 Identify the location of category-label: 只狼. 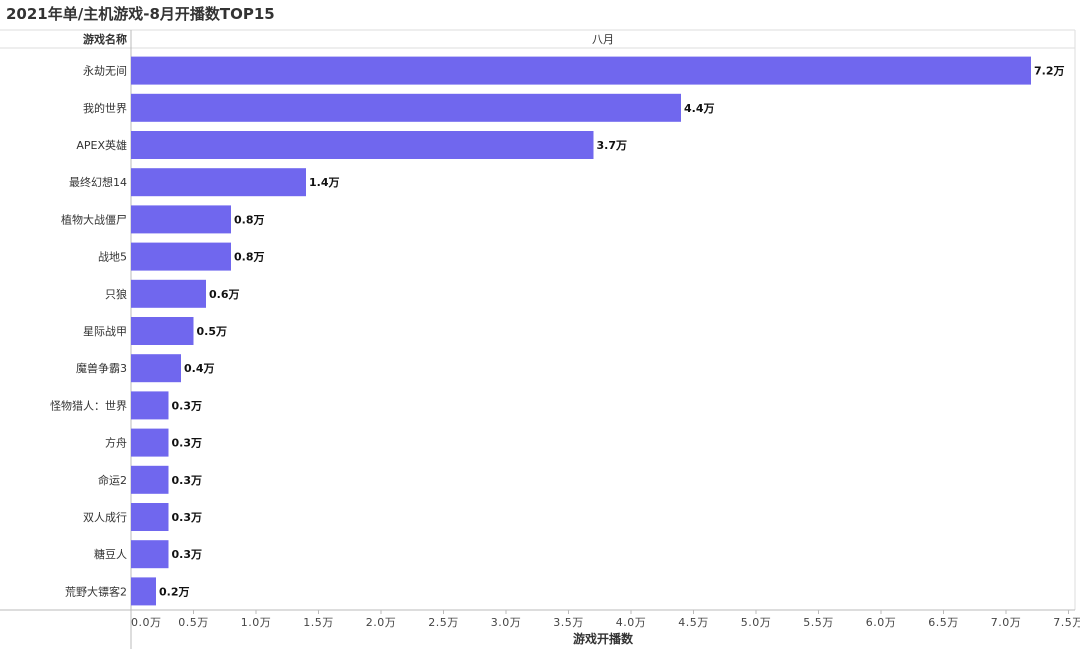
(116, 294).